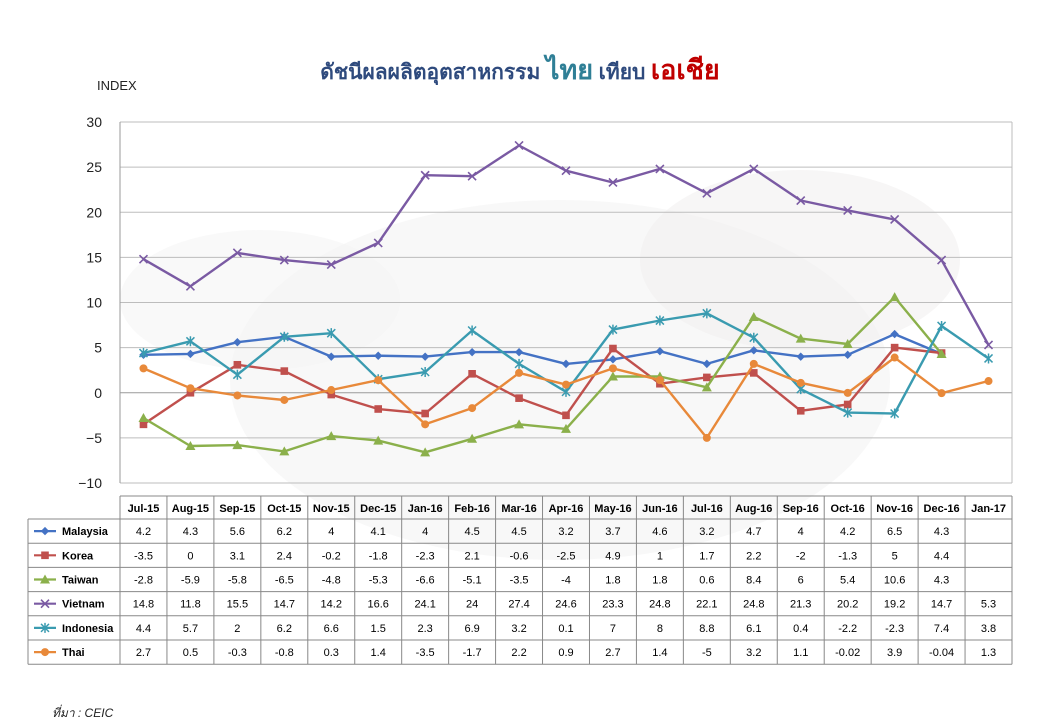 The image size is (1040, 723). I want to click on table-cell: -5.1, so click(472, 581).